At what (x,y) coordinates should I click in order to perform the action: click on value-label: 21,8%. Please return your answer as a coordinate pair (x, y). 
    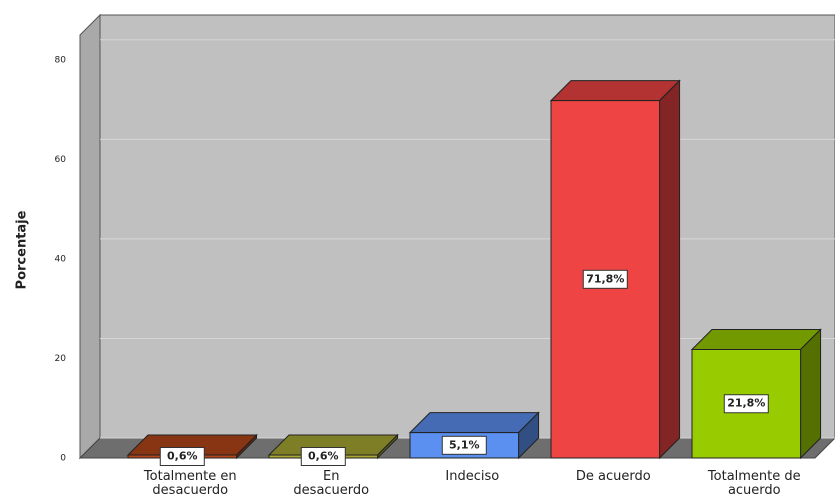
    Looking at the image, I should click on (746, 403).